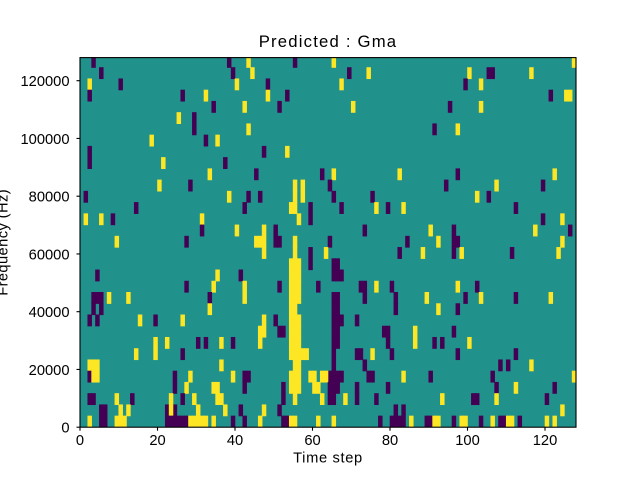 This screenshot has height=480, width=640. Describe the element at coordinates (6, 242) in the screenshot. I see `svg-text: Frequency (Hz)` at that location.